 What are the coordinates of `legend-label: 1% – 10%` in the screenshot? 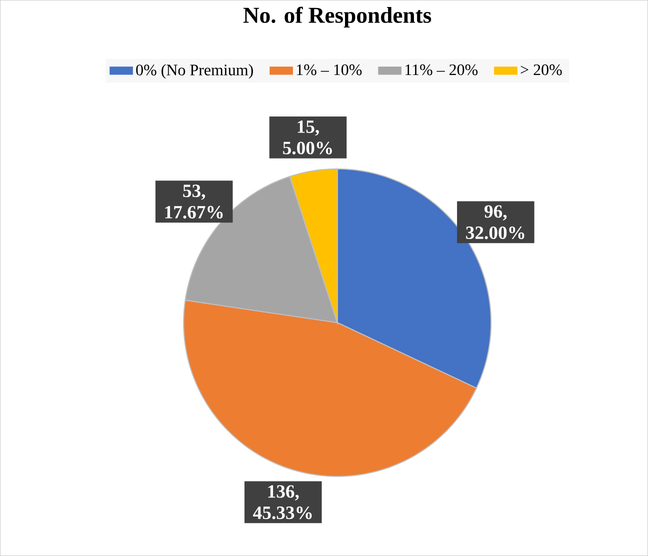 It's located at (329, 70).